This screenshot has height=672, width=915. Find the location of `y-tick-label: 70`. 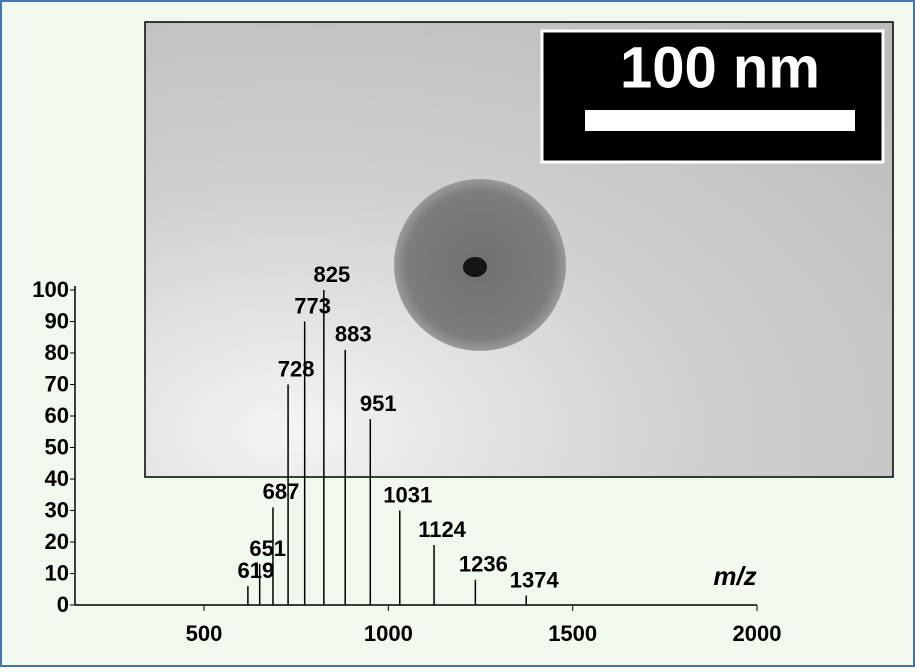

y-tick-label: 70 is located at coordinates (57, 383).